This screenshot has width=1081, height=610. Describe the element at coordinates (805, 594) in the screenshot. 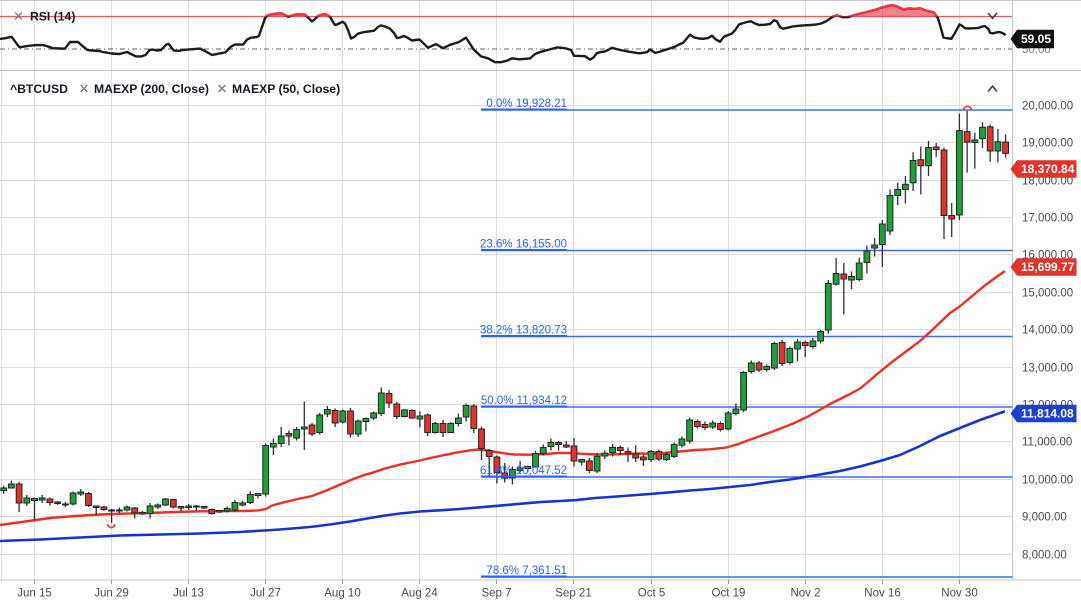

I see `svg-text: Nov 2` at that location.